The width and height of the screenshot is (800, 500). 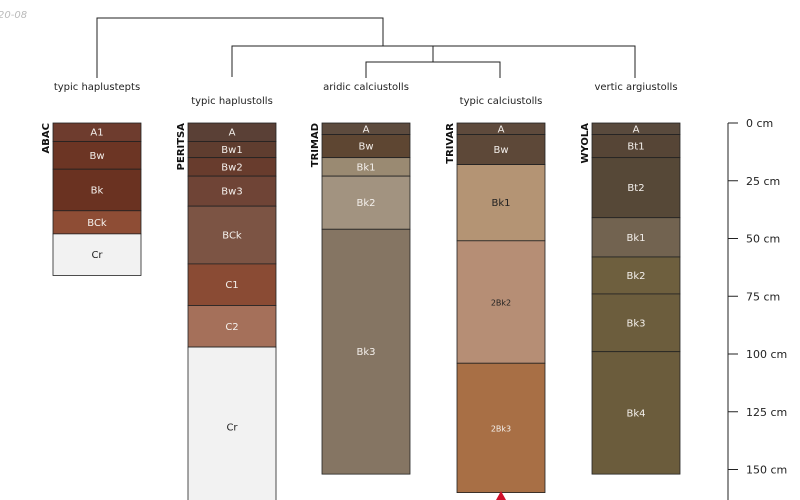 What do you see at coordinates (766, 470) in the screenshot?
I see `depth-tick-label: 150 cm` at bounding box center [766, 470].